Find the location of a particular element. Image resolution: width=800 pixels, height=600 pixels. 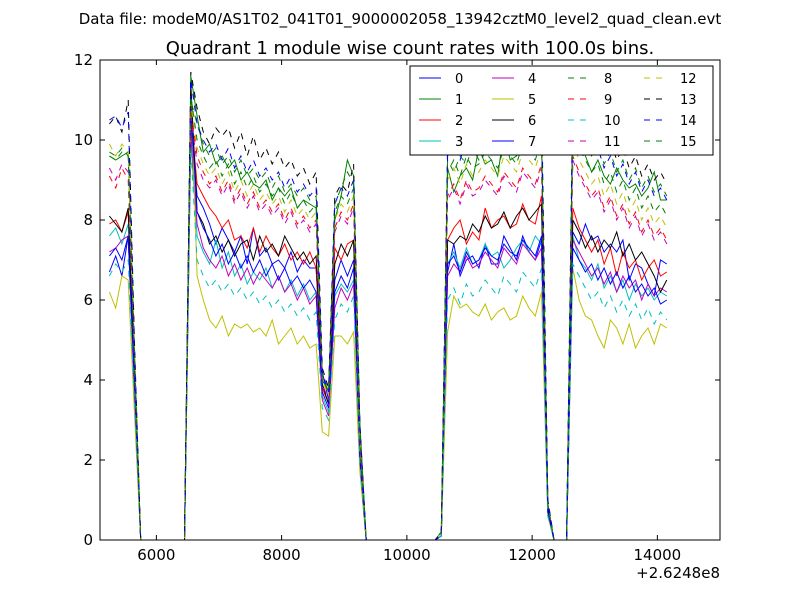

x-offset-label: +2.6248e8 is located at coordinates (678, 573).